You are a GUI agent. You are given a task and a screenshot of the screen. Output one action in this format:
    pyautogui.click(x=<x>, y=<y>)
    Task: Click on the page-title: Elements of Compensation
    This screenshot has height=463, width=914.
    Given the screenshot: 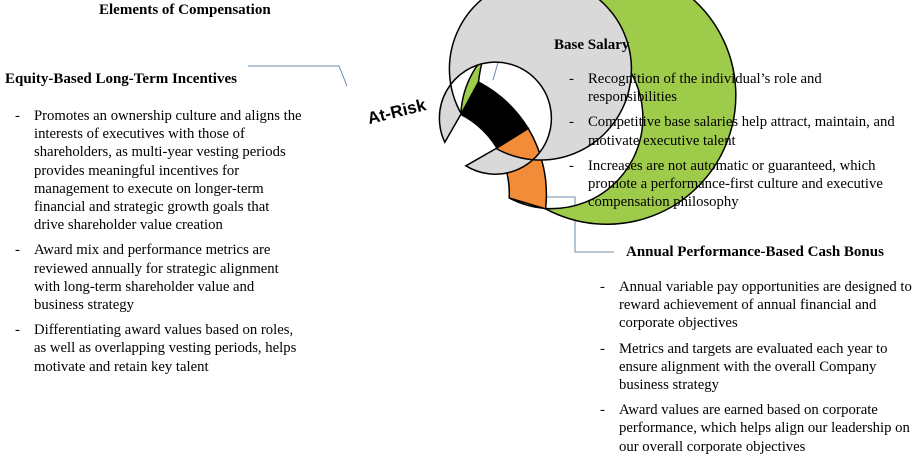 What is the action you would take?
    pyautogui.click(x=185, y=10)
    